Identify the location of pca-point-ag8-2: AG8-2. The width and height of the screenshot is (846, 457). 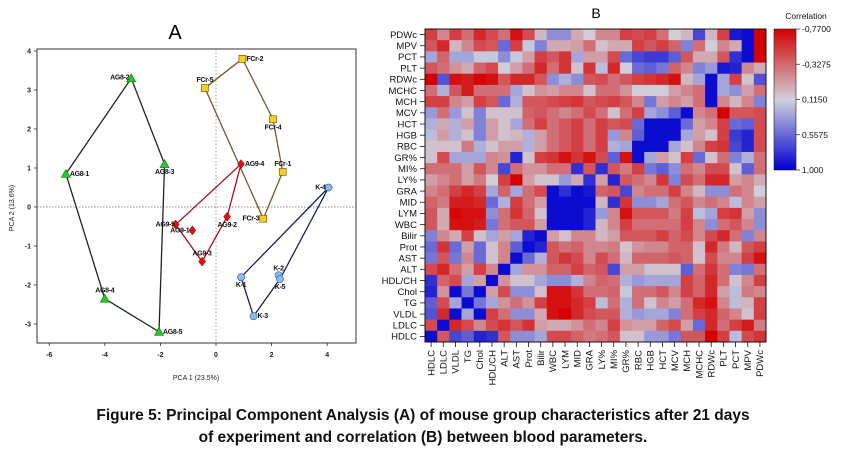
(123, 78).